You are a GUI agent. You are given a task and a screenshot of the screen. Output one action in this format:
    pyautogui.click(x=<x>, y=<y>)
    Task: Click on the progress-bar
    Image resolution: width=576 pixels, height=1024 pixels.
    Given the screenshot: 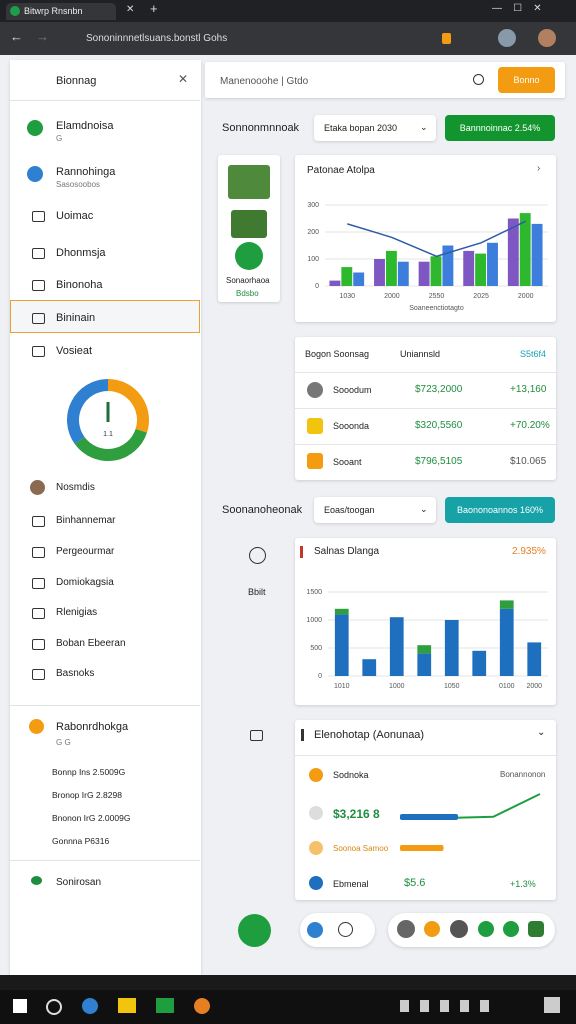 What is the action you would take?
    pyautogui.click(x=422, y=848)
    